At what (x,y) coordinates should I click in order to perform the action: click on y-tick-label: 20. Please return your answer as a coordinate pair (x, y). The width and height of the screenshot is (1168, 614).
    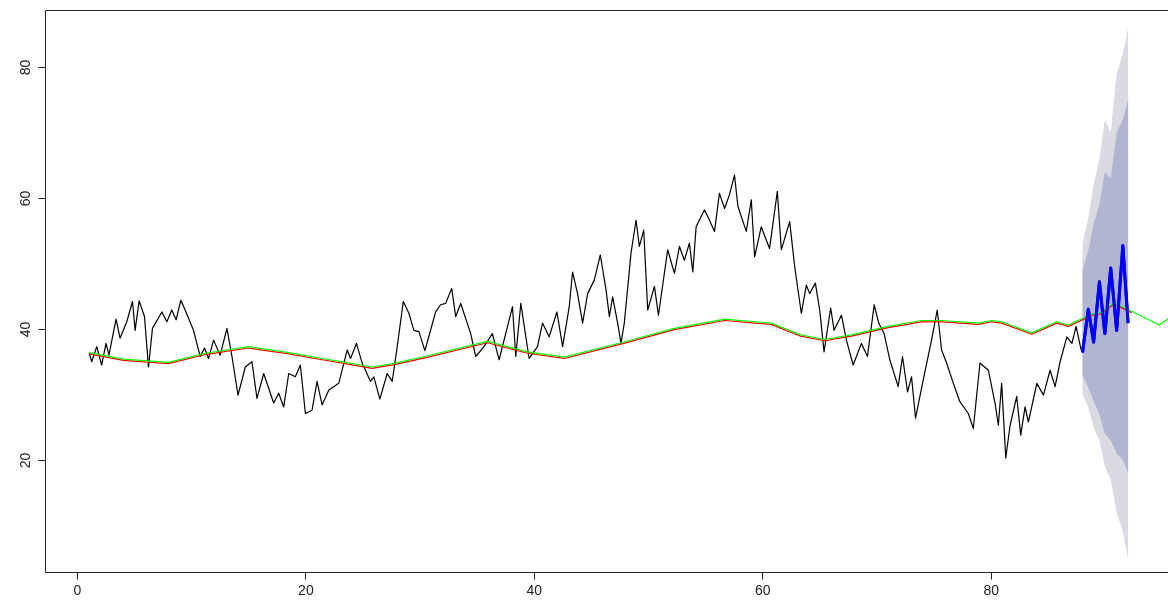
    Looking at the image, I should click on (24, 460).